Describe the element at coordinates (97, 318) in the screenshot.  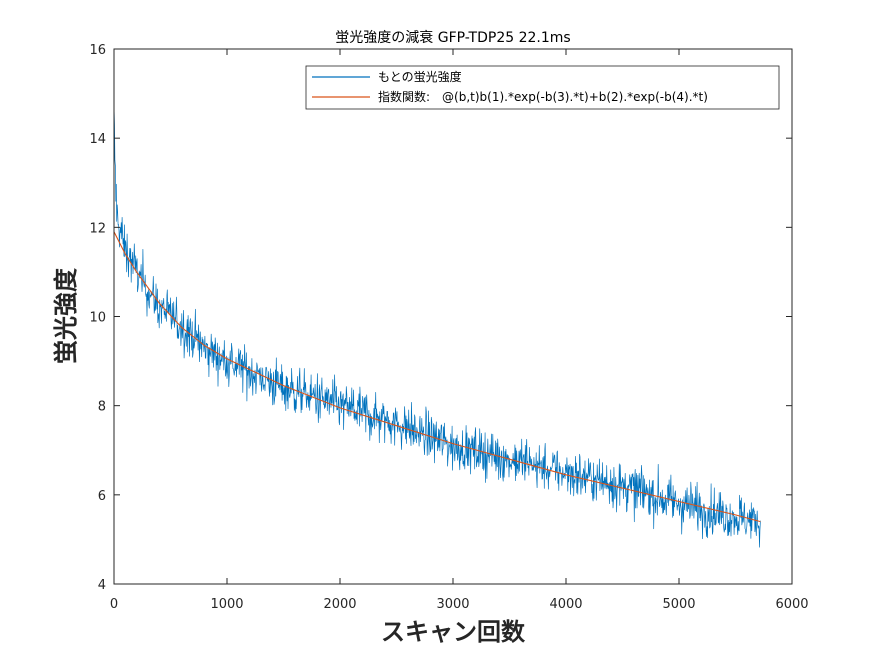
I see `y-tick-label: 10` at that location.